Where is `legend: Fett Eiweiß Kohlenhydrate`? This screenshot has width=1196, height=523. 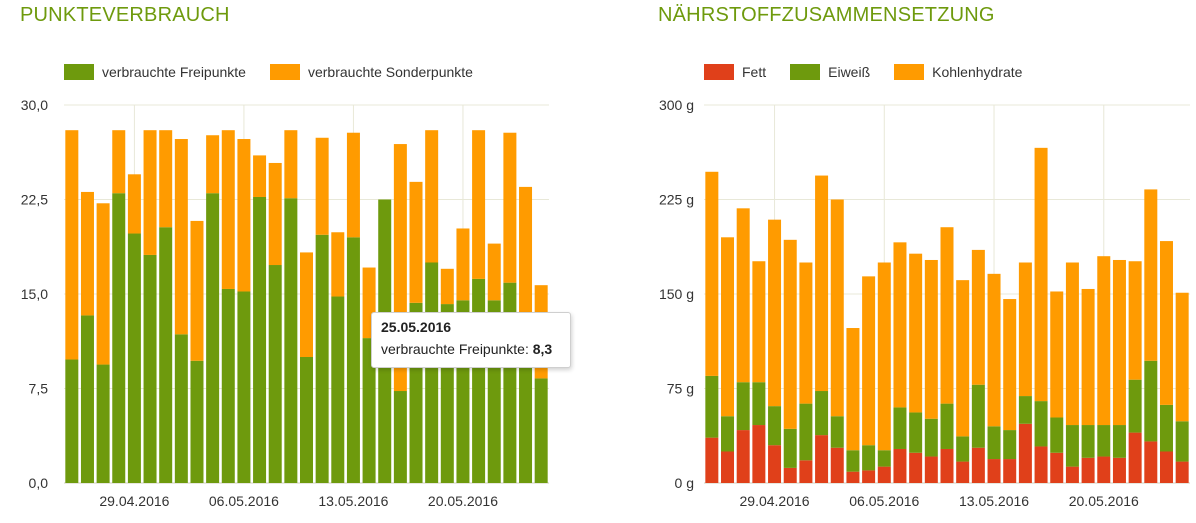 legend: Fett Eiweiß Kohlenhydrate is located at coordinates (863, 72).